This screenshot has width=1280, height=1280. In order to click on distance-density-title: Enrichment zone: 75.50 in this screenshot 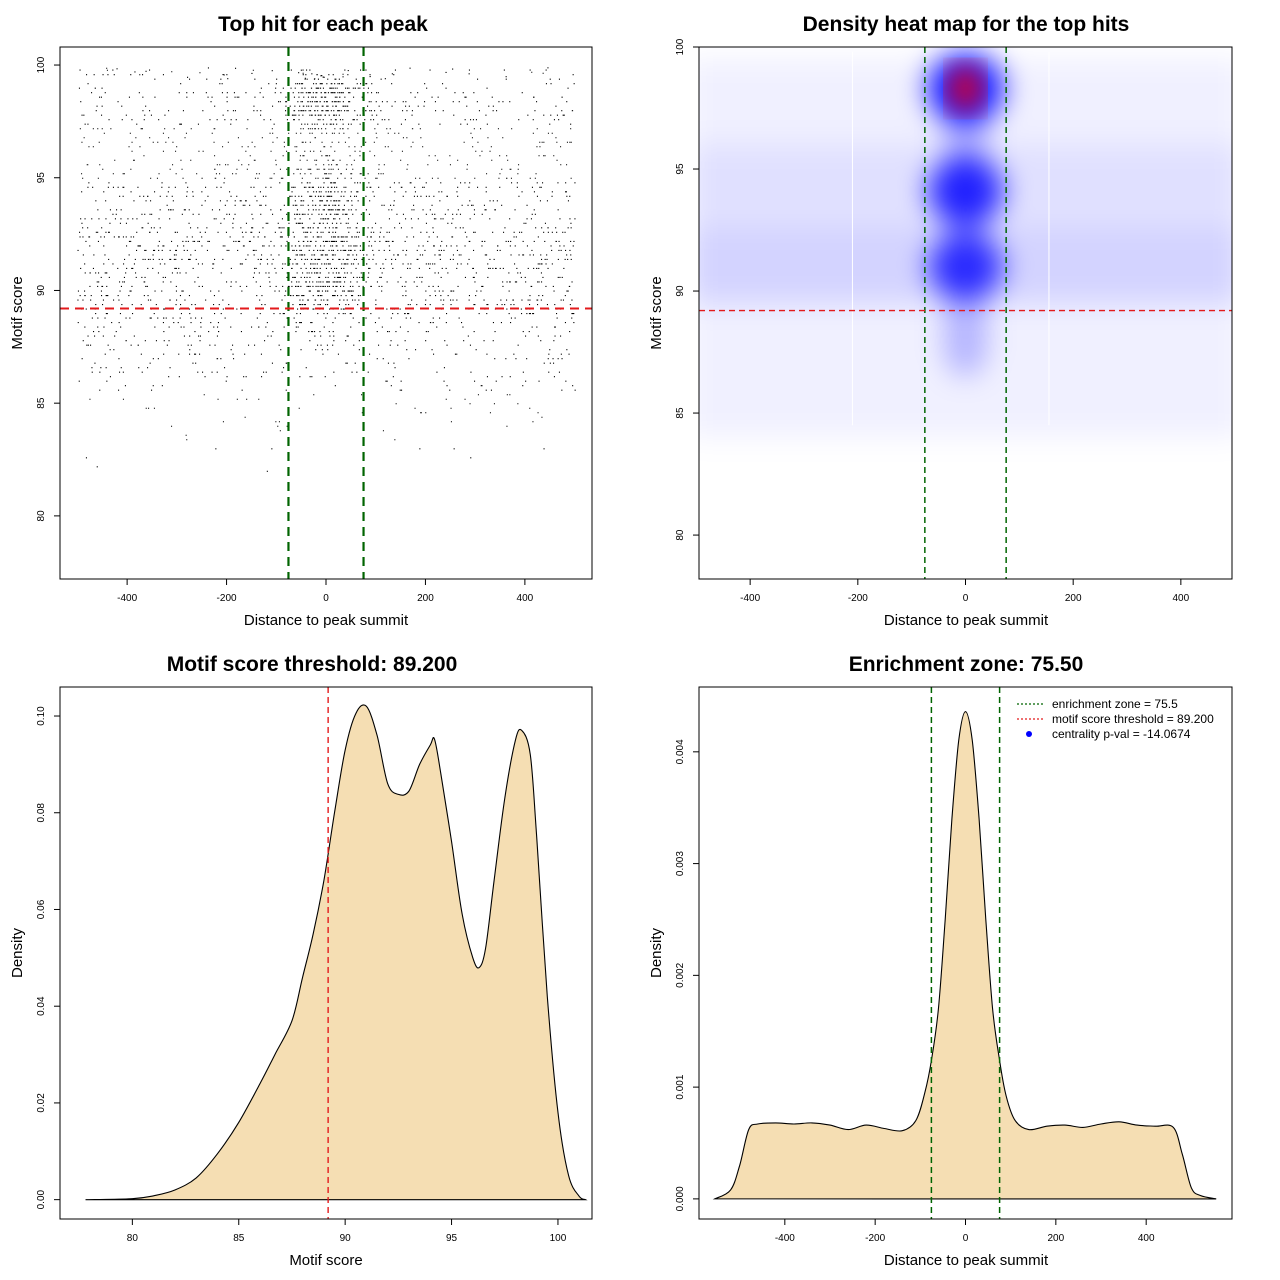, I will do `click(966, 664)`.